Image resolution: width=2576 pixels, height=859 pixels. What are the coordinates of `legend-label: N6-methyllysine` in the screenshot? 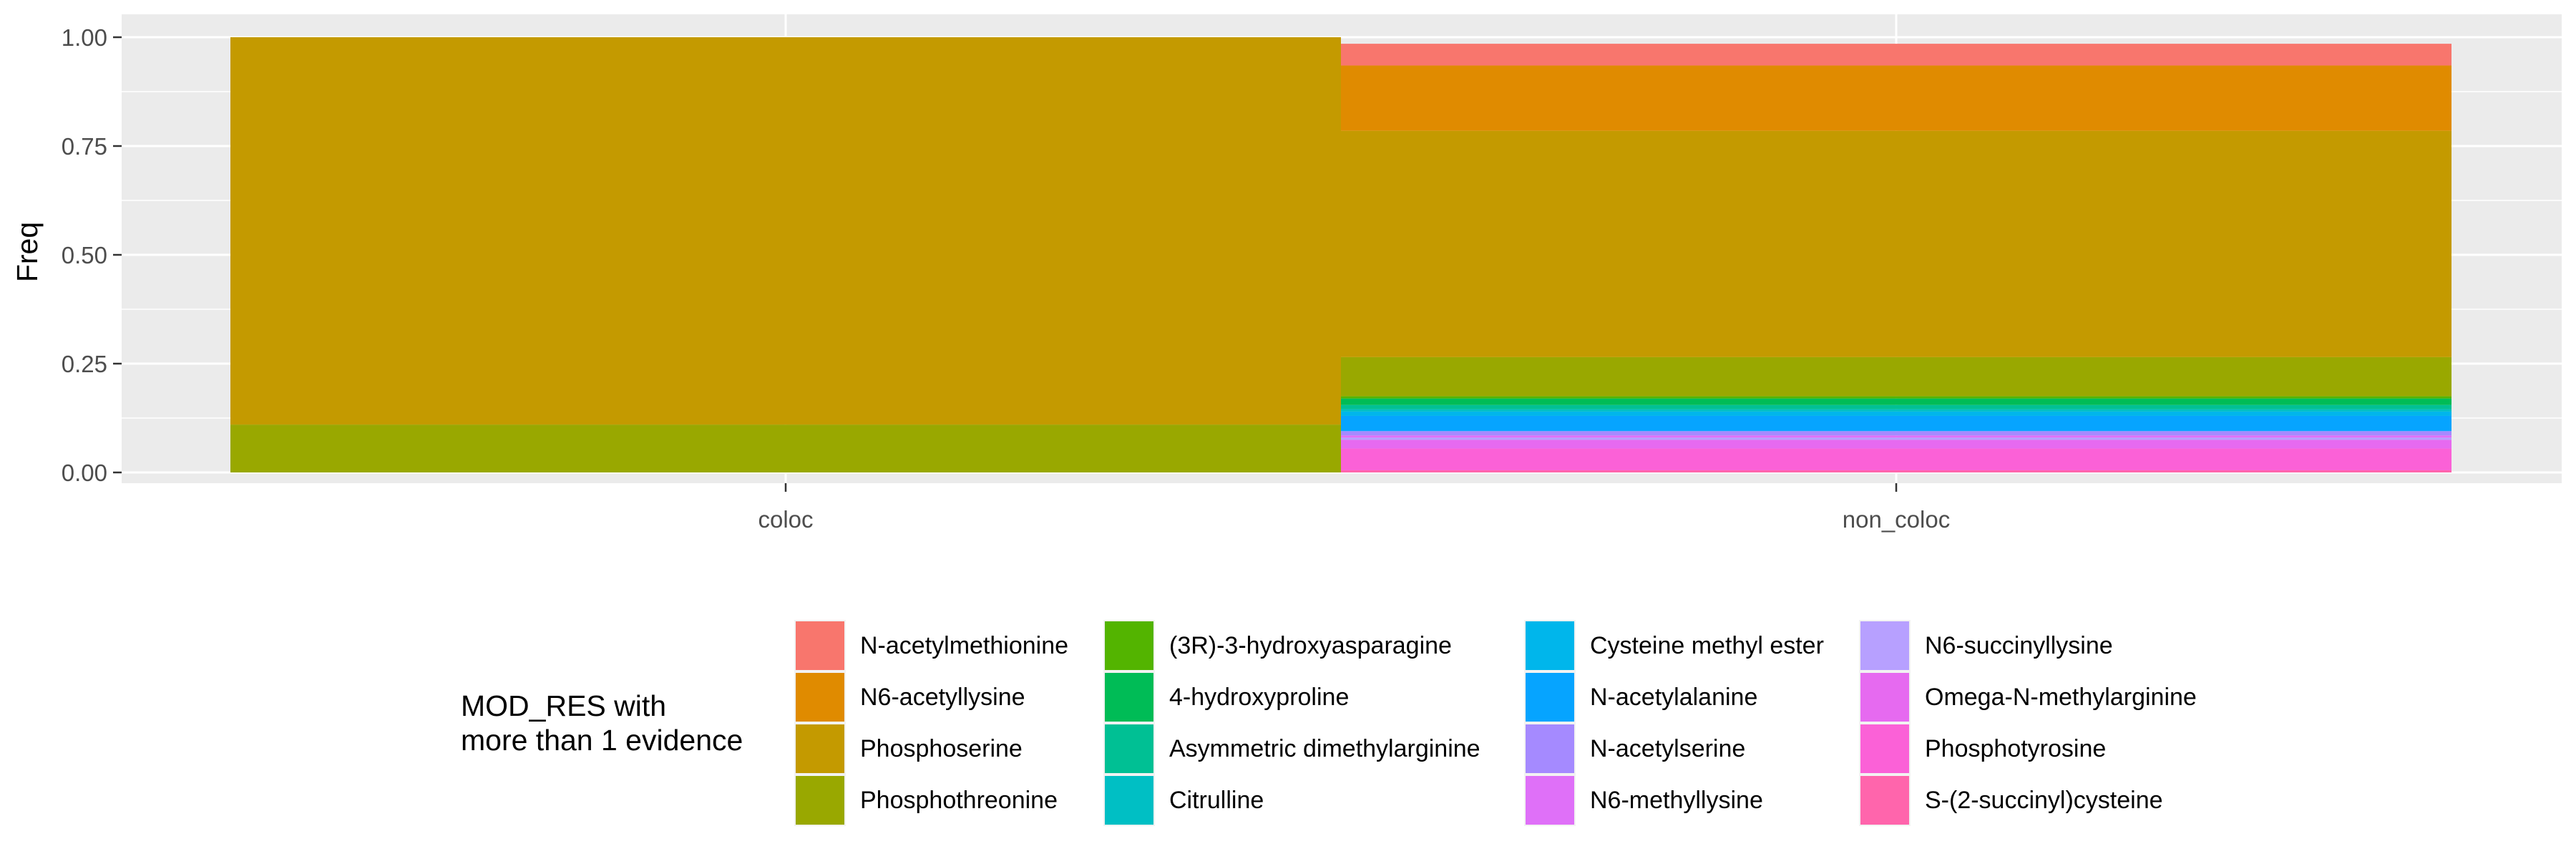 It's located at (1676, 800).